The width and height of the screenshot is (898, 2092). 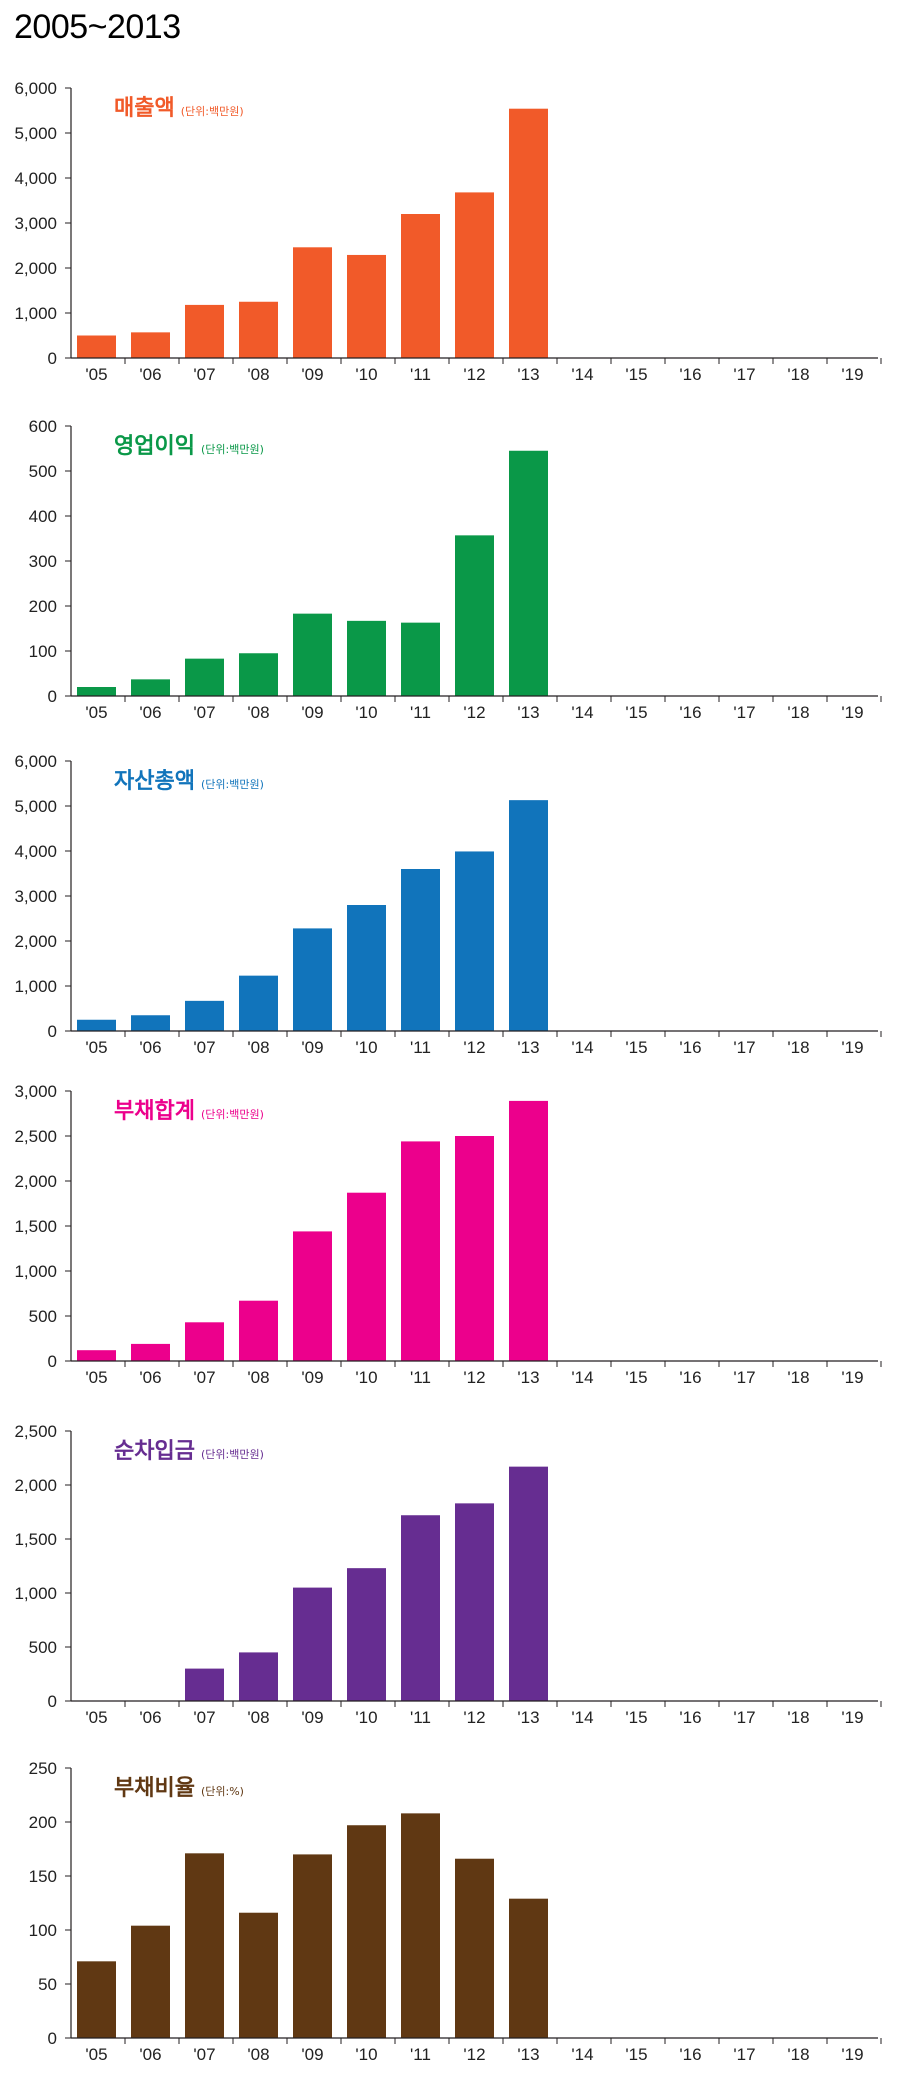 What do you see at coordinates (43, 426) in the screenshot?
I see `y-tick-label: 600` at bounding box center [43, 426].